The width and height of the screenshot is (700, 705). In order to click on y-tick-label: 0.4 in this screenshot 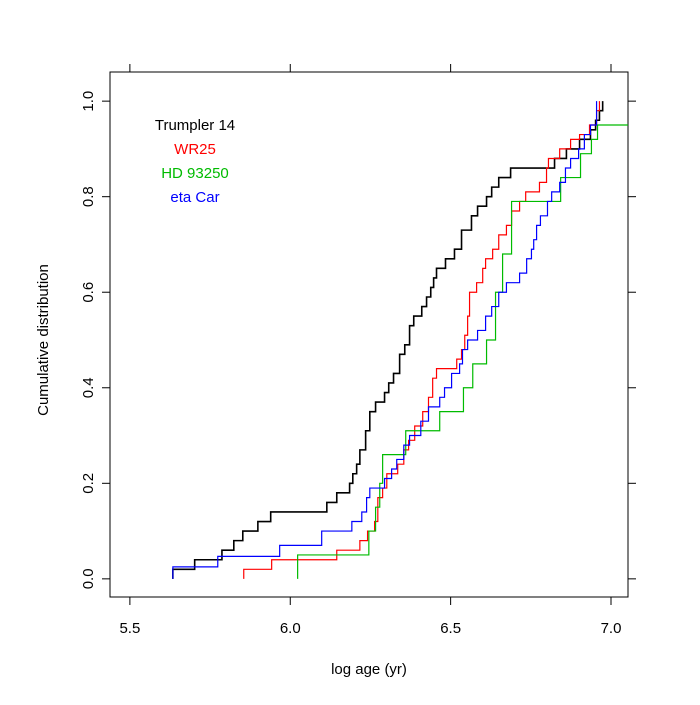, I will do `click(88, 387)`.